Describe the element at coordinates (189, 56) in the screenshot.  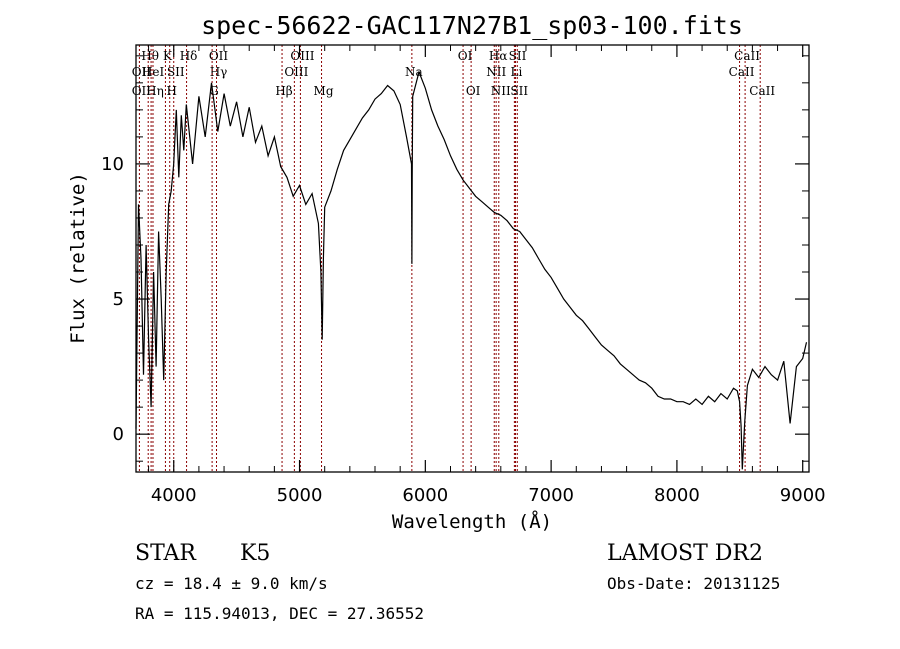
I see `spectral-line-label: Hδ` at that location.